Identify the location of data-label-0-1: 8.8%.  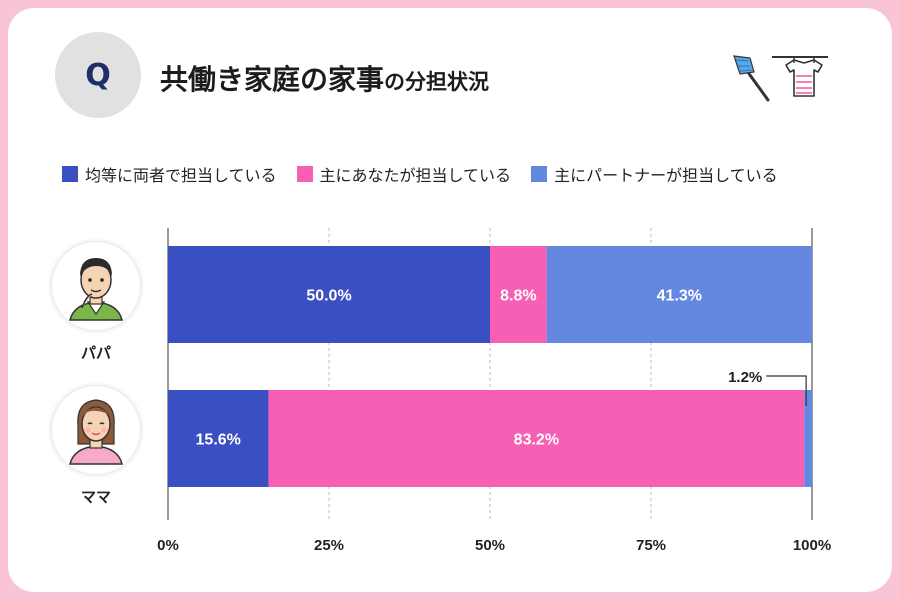
(518, 296).